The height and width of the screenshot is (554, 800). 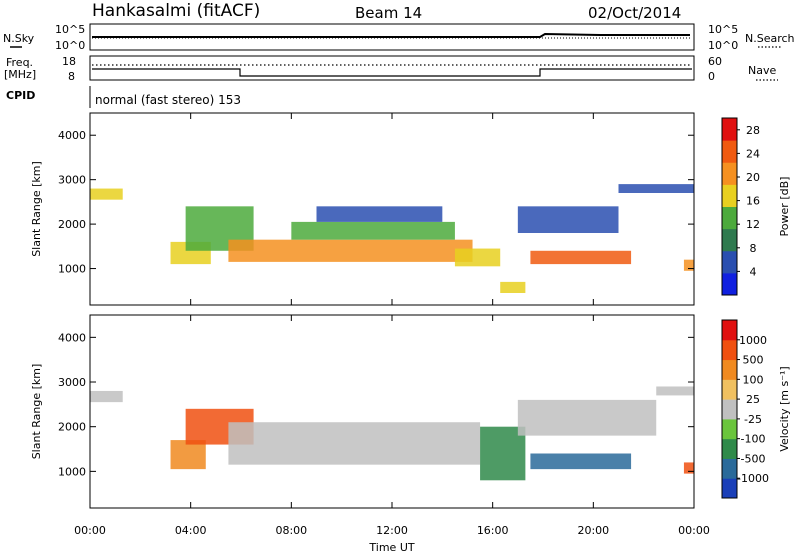 What do you see at coordinates (72, 224) in the screenshot?
I see `power-ytick-label-1: 2000` at bounding box center [72, 224].